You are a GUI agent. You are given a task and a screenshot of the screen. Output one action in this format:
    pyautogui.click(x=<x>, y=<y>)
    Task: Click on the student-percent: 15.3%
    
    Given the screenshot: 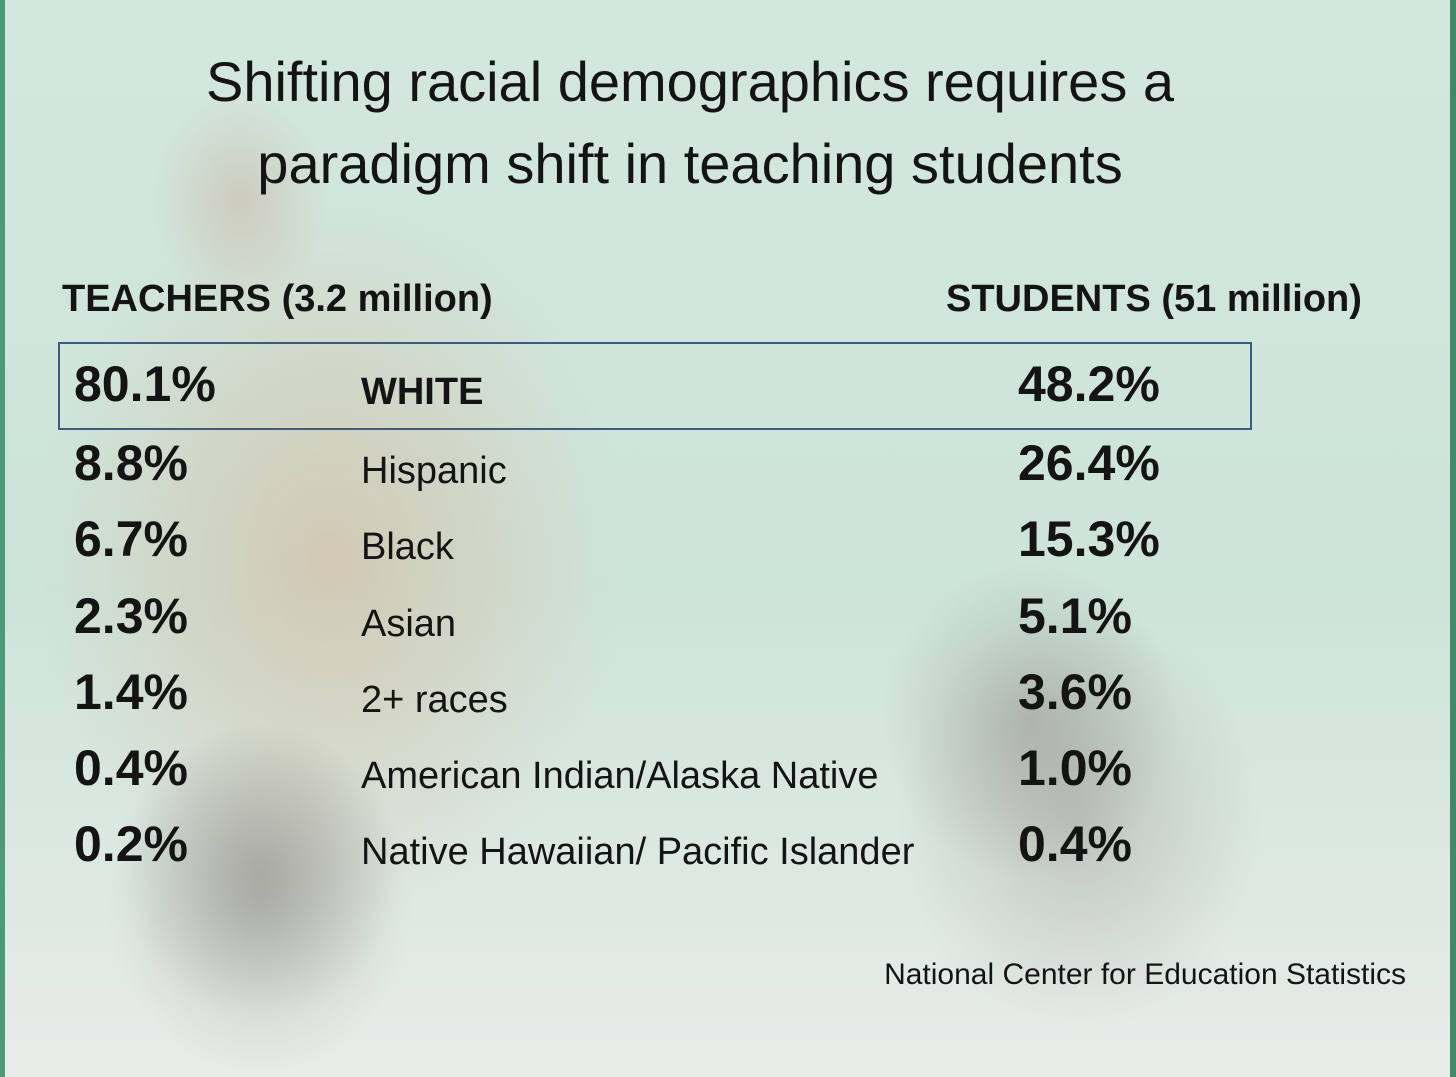 What is the action you would take?
    pyautogui.click(x=1089, y=539)
    